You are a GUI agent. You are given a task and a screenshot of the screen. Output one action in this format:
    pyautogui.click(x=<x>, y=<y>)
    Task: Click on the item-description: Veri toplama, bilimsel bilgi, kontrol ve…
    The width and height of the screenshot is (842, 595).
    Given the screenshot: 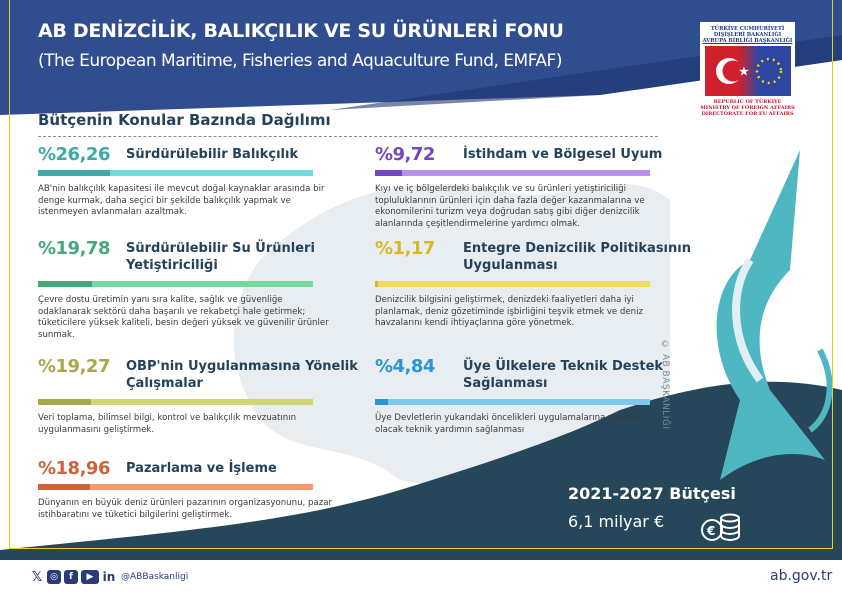 What is the action you would take?
    pyautogui.click(x=167, y=424)
    